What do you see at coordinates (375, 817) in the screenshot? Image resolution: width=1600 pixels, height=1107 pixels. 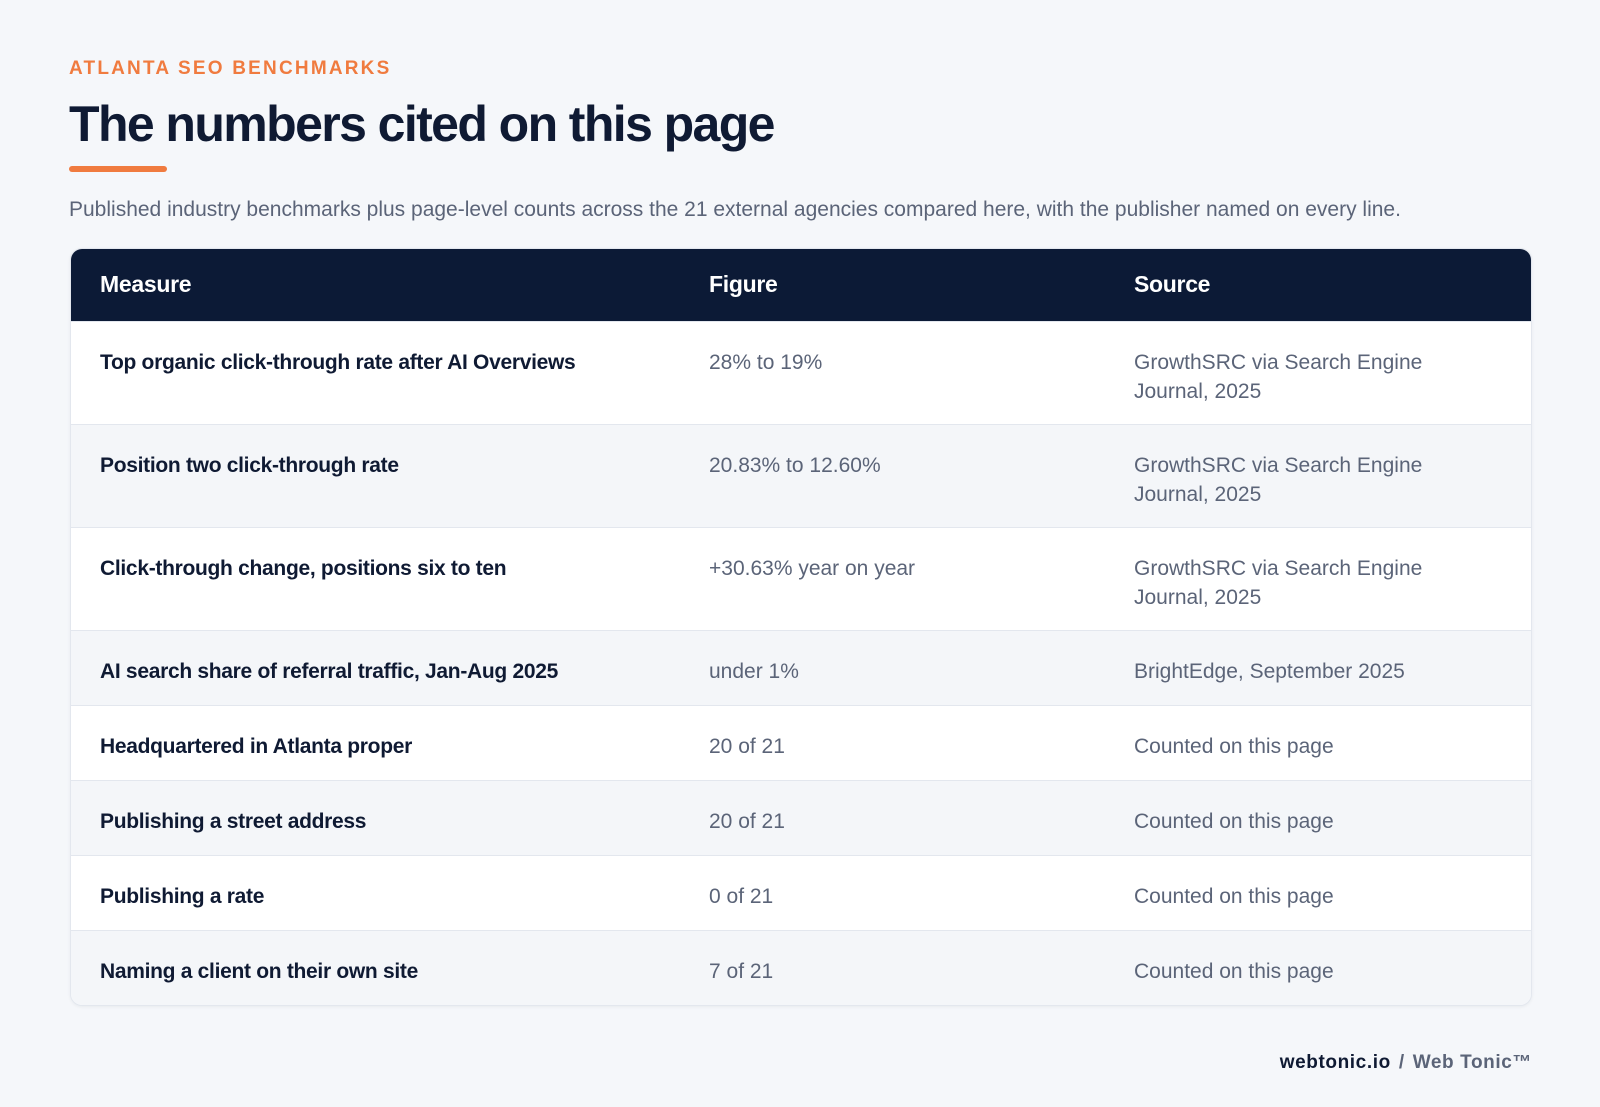 I see `measure-cell: Publishing a street address` at bounding box center [375, 817].